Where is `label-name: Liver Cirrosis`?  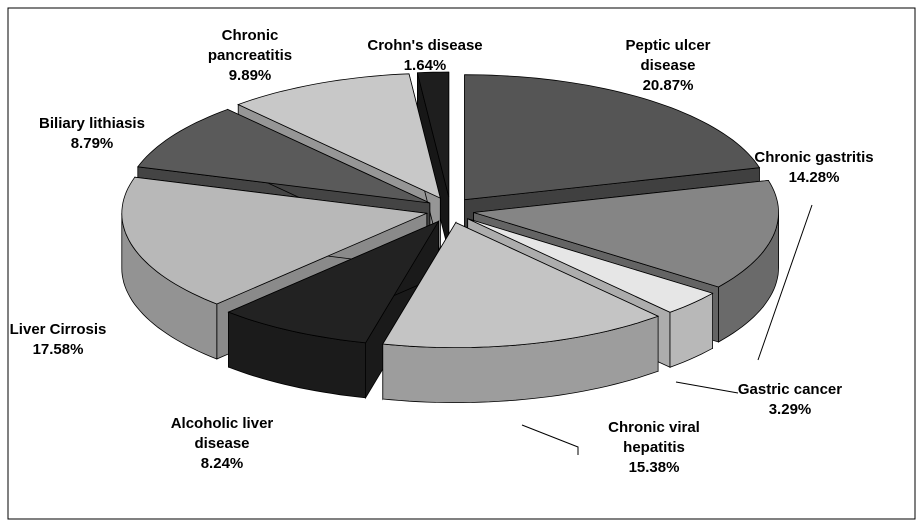
label-name: Liver Cirrosis is located at coordinates (58, 329).